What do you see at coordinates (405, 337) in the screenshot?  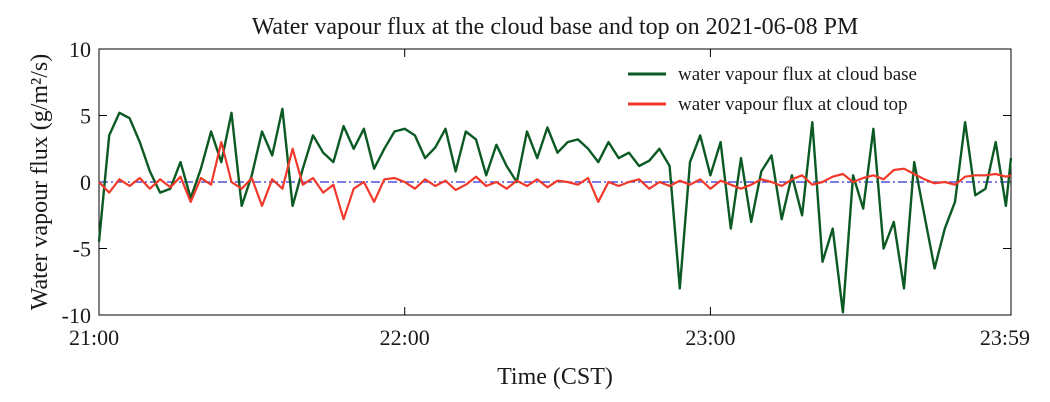 I see `x-tick-label: 22:00` at bounding box center [405, 337].